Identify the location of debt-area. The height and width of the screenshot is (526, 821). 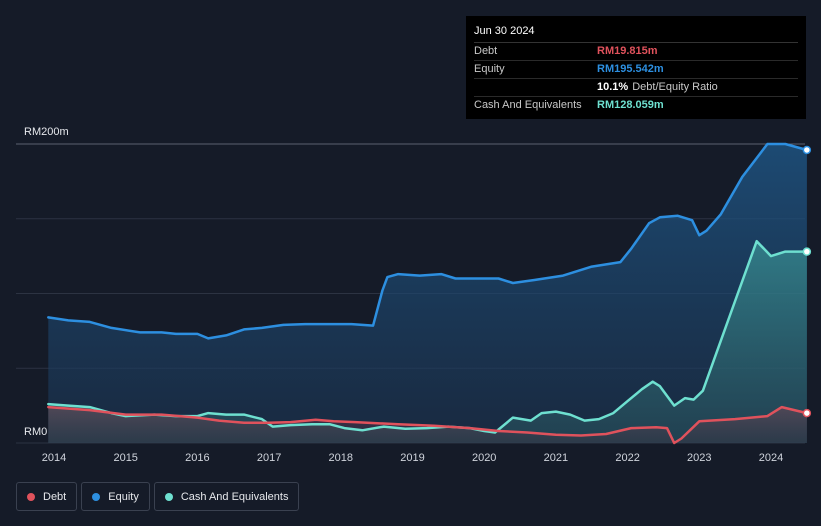
(427, 425).